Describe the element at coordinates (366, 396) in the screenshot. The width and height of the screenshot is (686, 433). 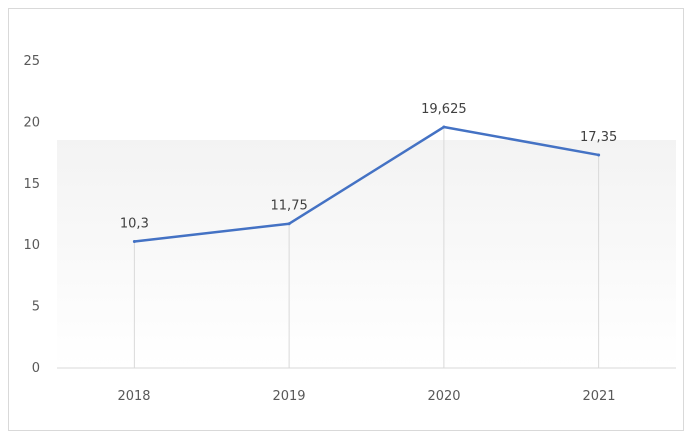
I see `x-axis-tick-labels: 2018 2019 2020 2021` at that location.